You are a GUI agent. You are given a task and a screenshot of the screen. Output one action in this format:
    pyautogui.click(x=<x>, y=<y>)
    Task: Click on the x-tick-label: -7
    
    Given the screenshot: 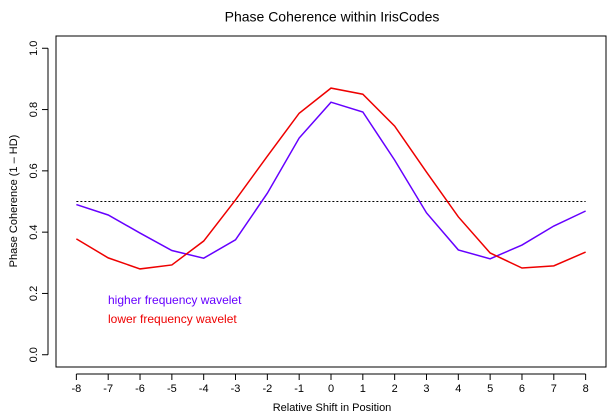 What is the action you would take?
    pyautogui.click(x=108, y=389)
    